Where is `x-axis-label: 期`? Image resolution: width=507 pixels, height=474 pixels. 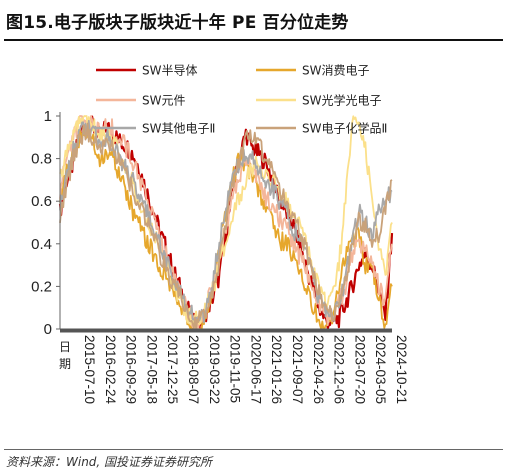
x-axis-label: 期 is located at coordinates (65, 364).